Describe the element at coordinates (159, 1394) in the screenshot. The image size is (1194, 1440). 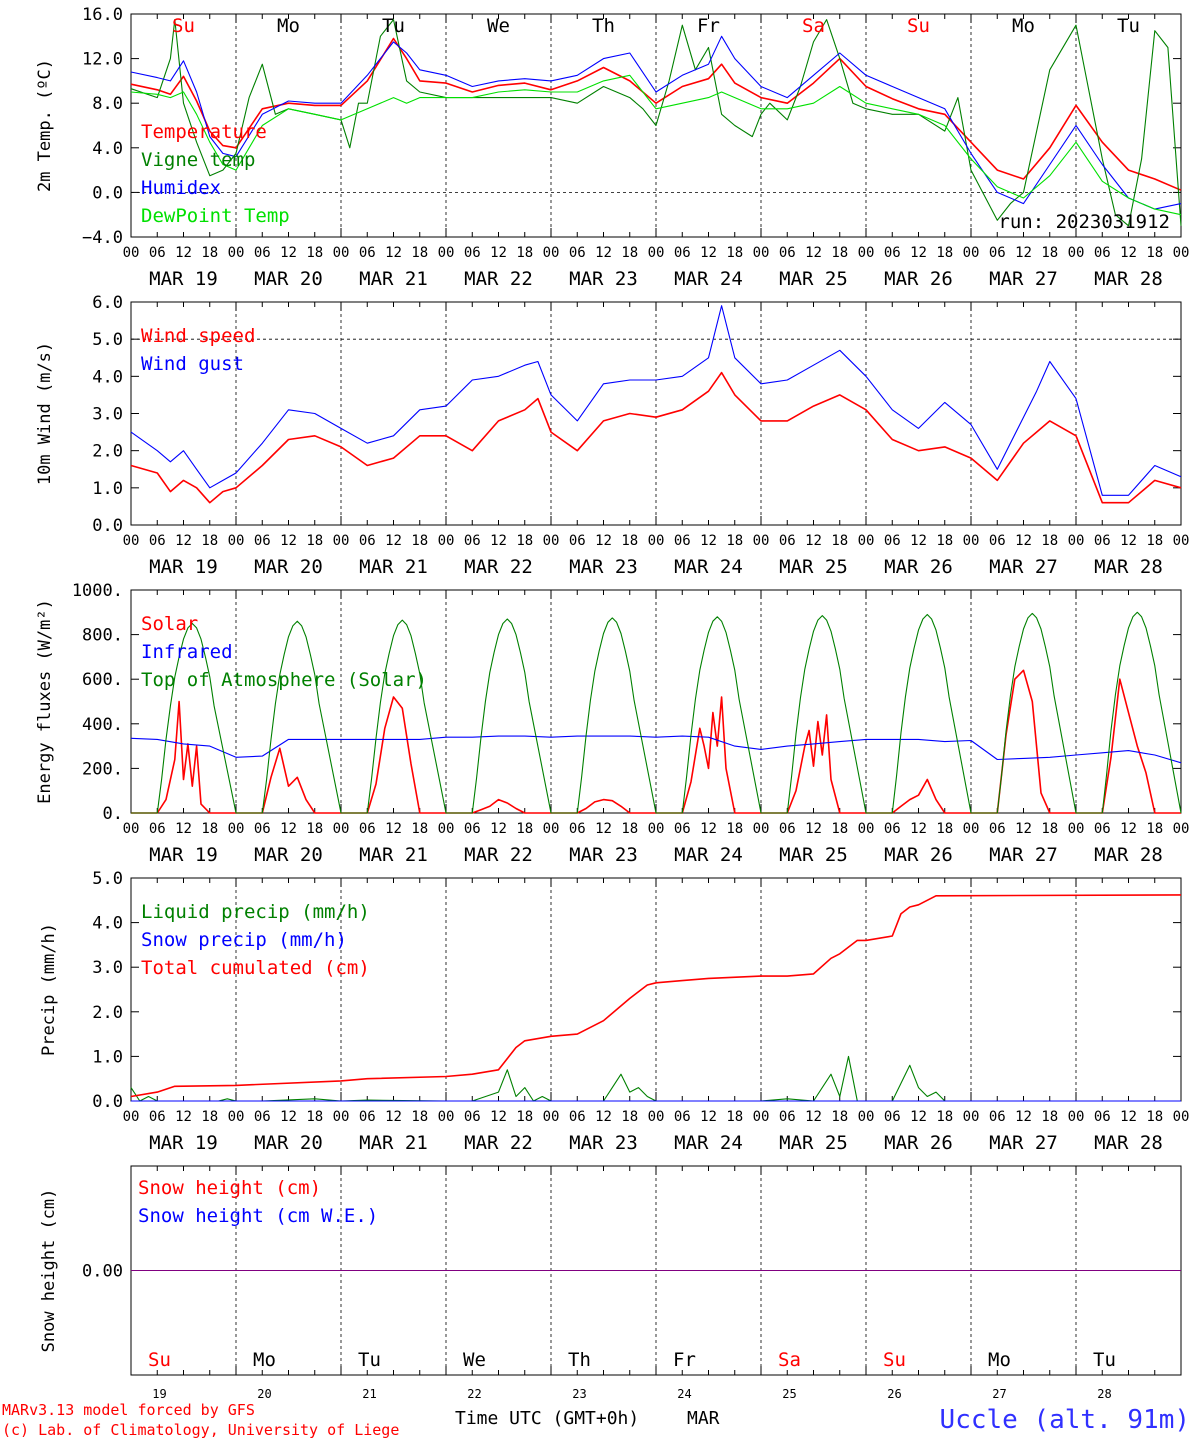
I see `day-number-label: 19` at that location.